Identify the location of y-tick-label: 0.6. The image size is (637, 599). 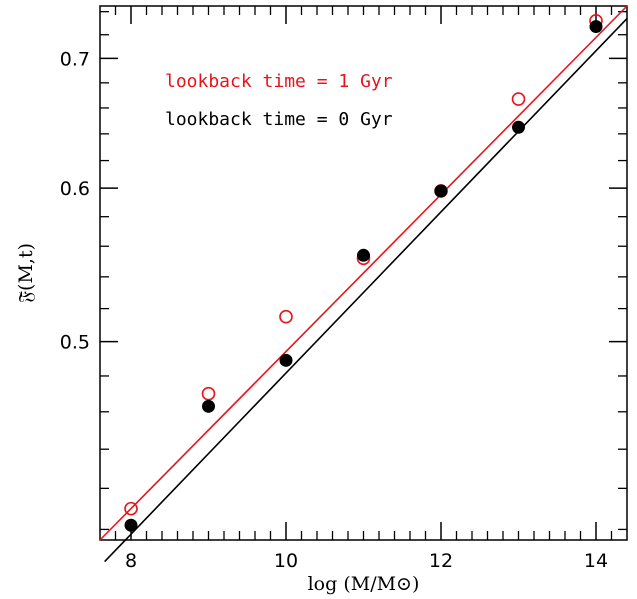
(75, 189).